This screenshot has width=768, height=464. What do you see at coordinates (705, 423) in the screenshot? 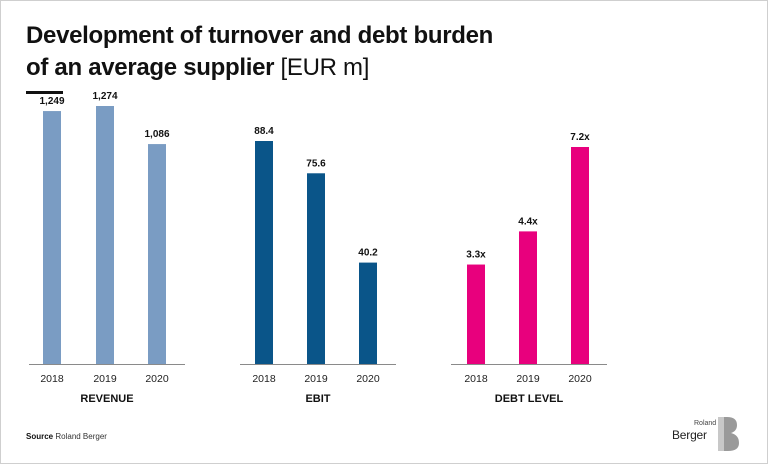
I see `logo-text-roland: Roland` at bounding box center [705, 423].